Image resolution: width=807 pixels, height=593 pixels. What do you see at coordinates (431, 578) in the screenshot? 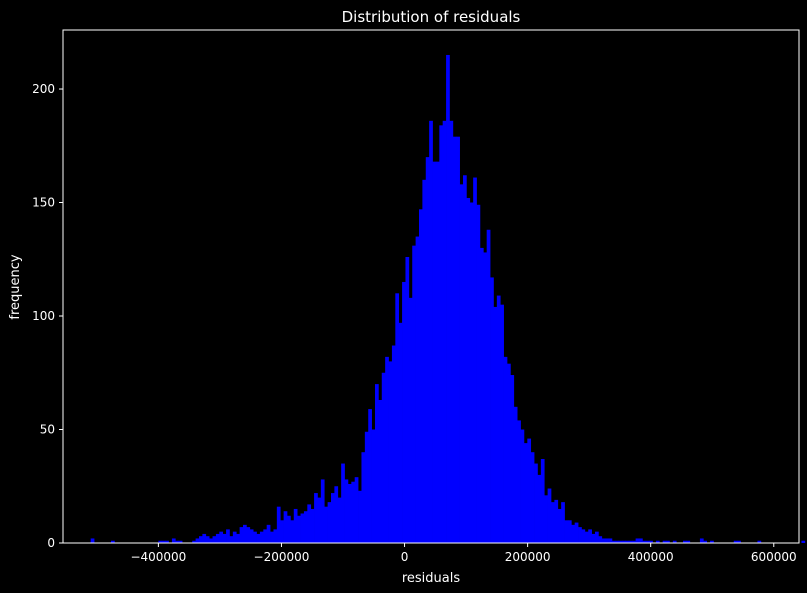
I see `x-axis-label: residuals` at bounding box center [431, 578].